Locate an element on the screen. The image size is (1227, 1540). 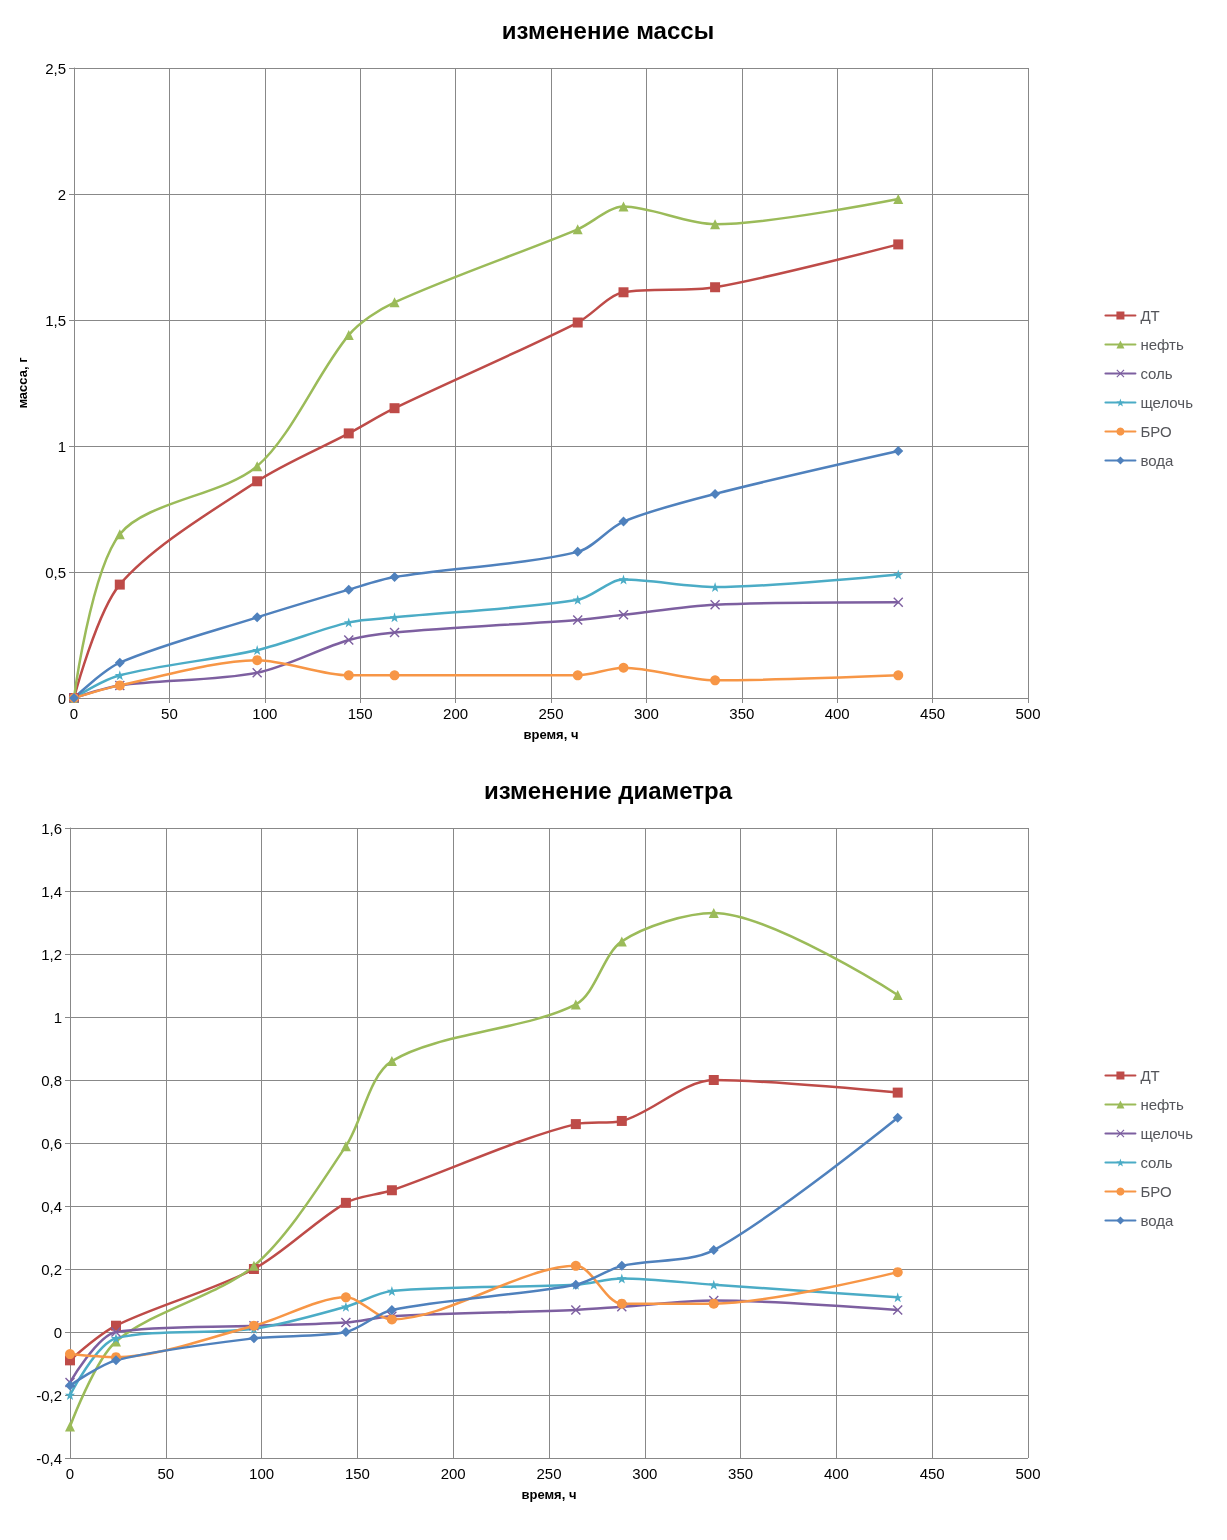
y-tick-label: 0,6 is located at coordinates (51, 1143).